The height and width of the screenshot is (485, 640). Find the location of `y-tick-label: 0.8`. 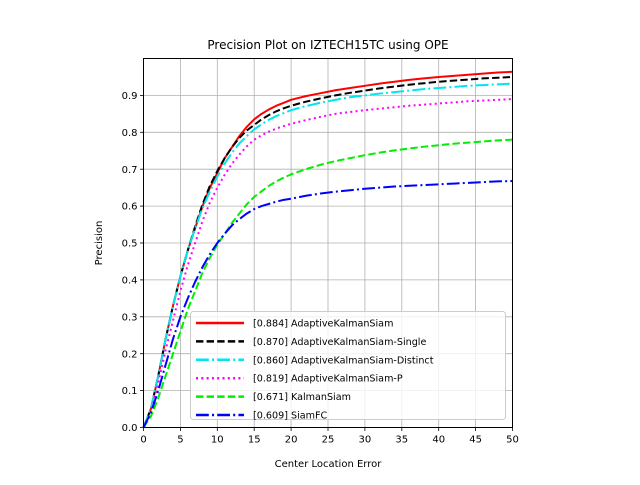

y-tick-label: 0.8 is located at coordinates (130, 133).